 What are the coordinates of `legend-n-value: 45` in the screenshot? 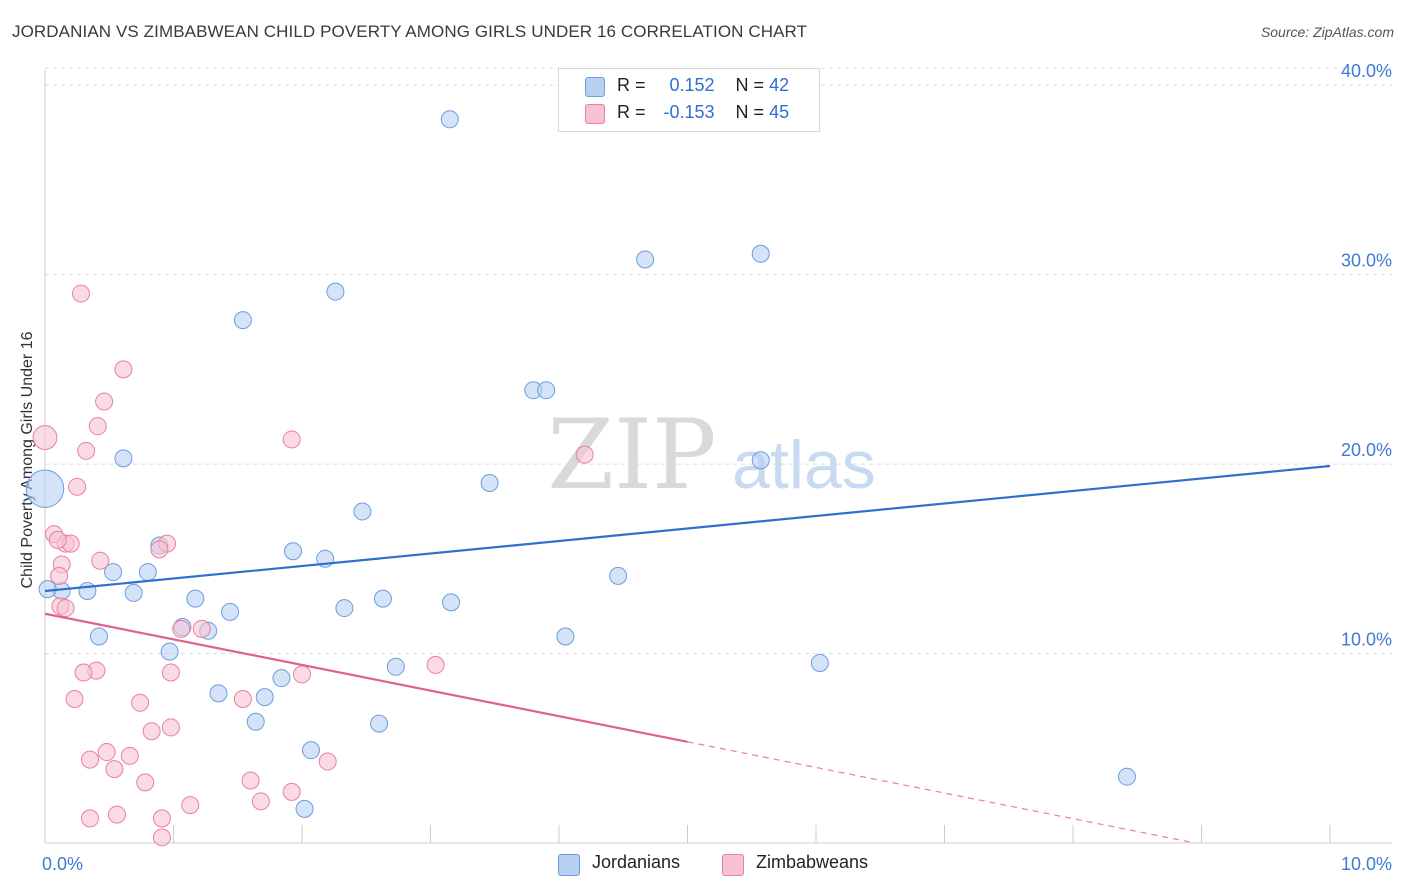 It's located at (779, 112).